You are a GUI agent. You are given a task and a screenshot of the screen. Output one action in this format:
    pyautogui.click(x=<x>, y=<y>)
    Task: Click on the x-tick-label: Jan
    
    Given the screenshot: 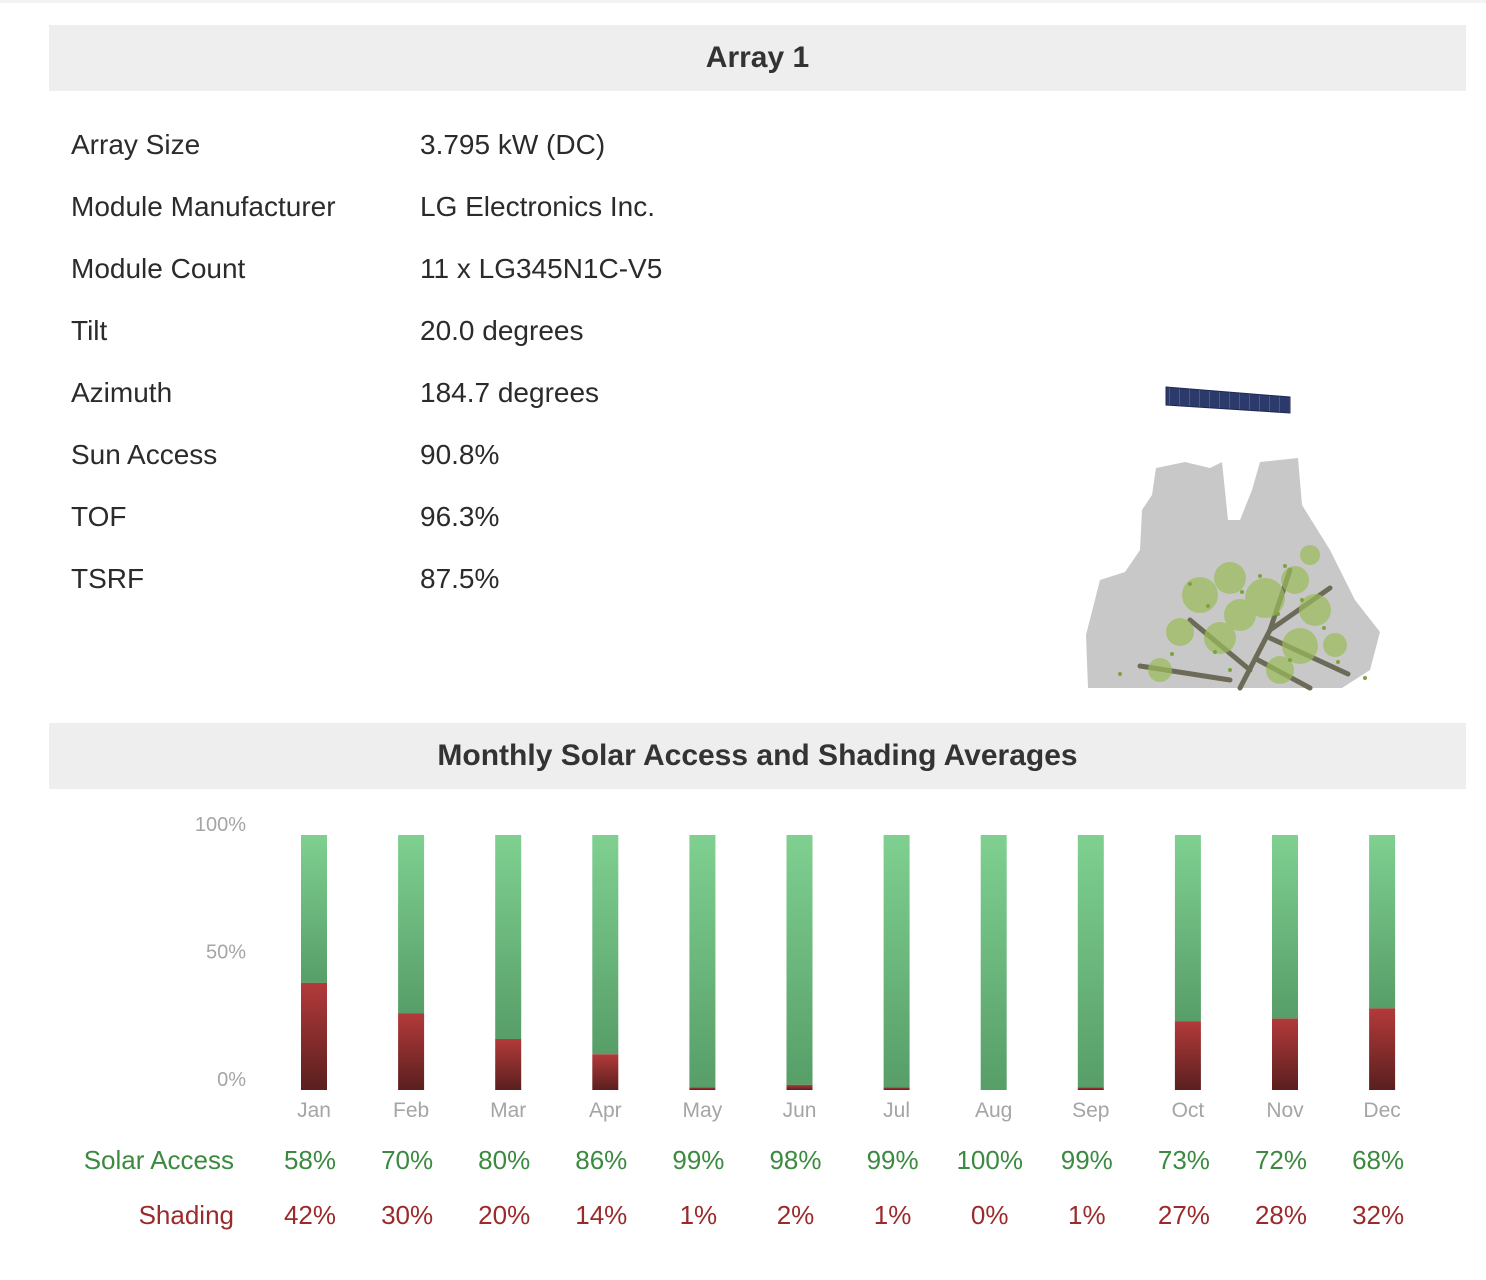 What is the action you would take?
    pyautogui.click(x=314, y=1110)
    